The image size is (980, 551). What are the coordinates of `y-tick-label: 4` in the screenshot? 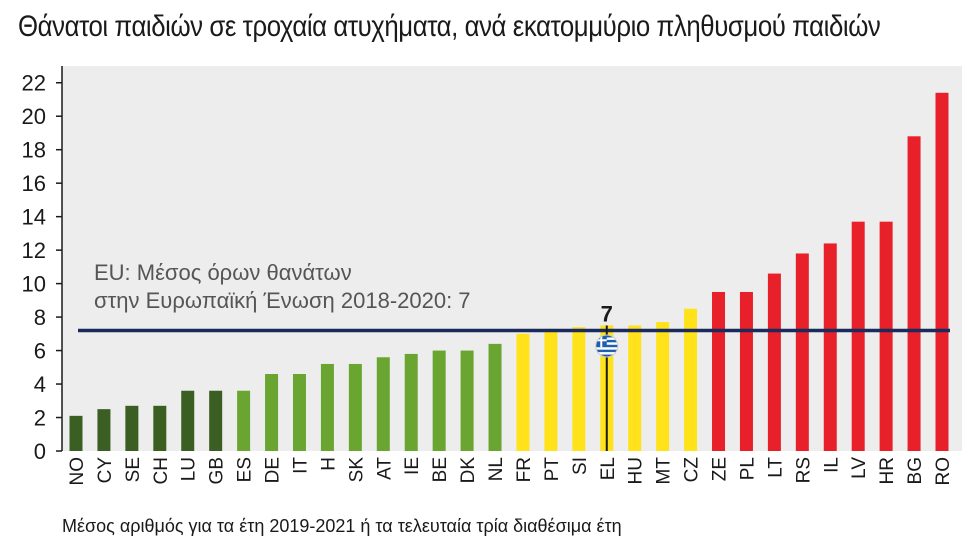 It's located at (40, 384).